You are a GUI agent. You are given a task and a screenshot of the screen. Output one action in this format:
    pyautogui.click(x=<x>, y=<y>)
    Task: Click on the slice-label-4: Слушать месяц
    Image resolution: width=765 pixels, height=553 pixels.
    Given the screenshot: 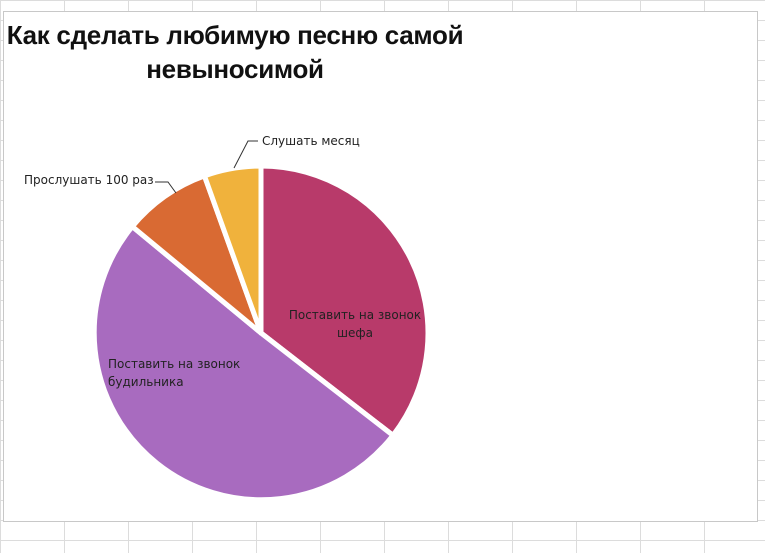 What is the action you would take?
    pyautogui.click(x=311, y=141)
    